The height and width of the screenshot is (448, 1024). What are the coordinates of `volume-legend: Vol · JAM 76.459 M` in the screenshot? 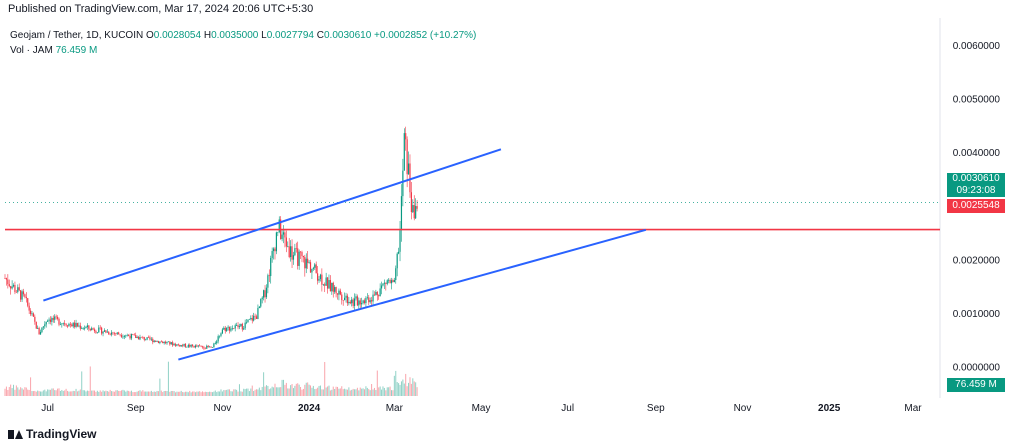 It's located at (53, 50).